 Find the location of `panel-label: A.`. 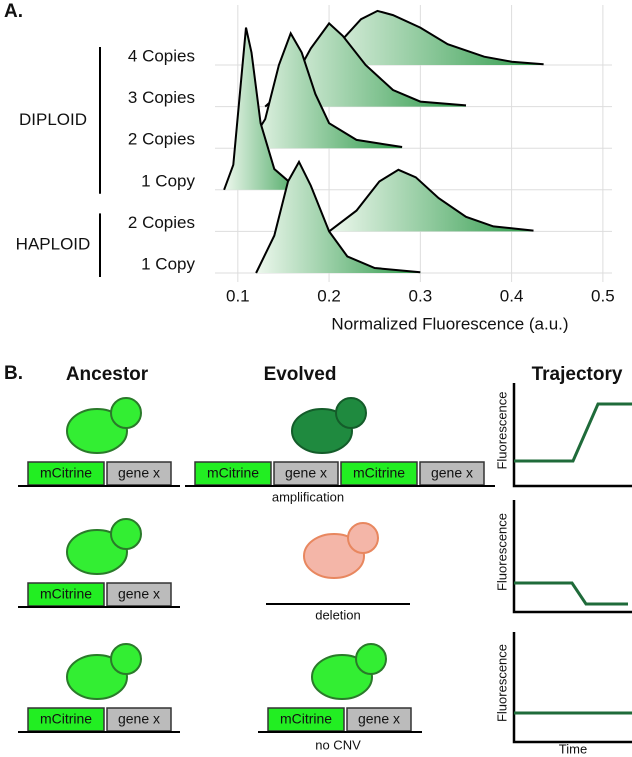

panel-label: A. is located at coordinates (13, 11).